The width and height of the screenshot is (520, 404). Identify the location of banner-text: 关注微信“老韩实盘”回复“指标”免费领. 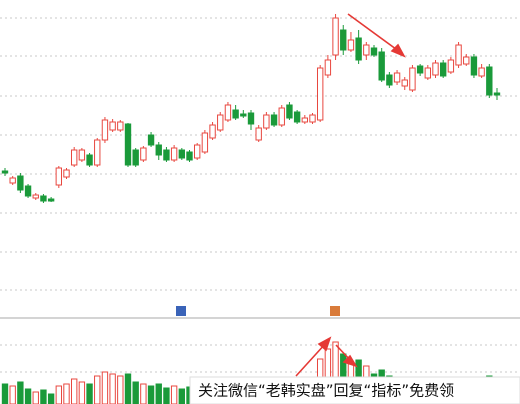
(326, 391).